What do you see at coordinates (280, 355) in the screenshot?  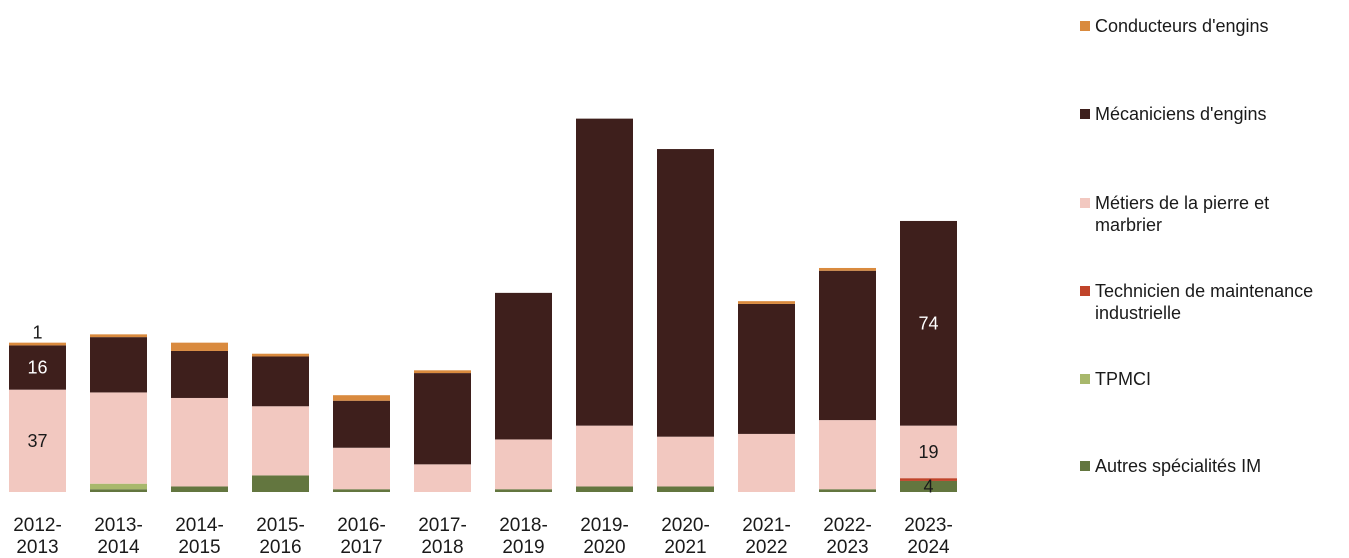 I see `bar-segment-conducteurs-d-engins-2015-2016` at bounding box center [280, 355].